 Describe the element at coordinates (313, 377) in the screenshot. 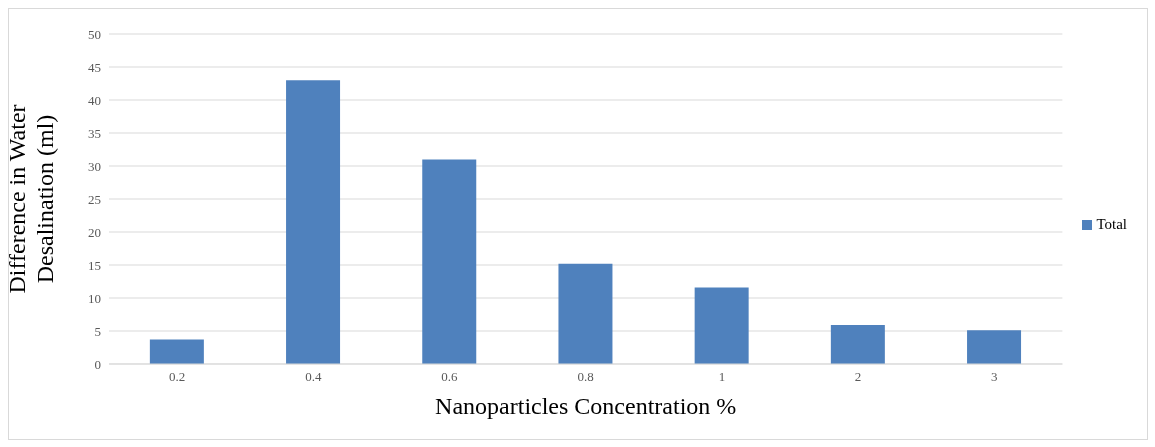

I see `x-tick-label: 0.4` at that location.